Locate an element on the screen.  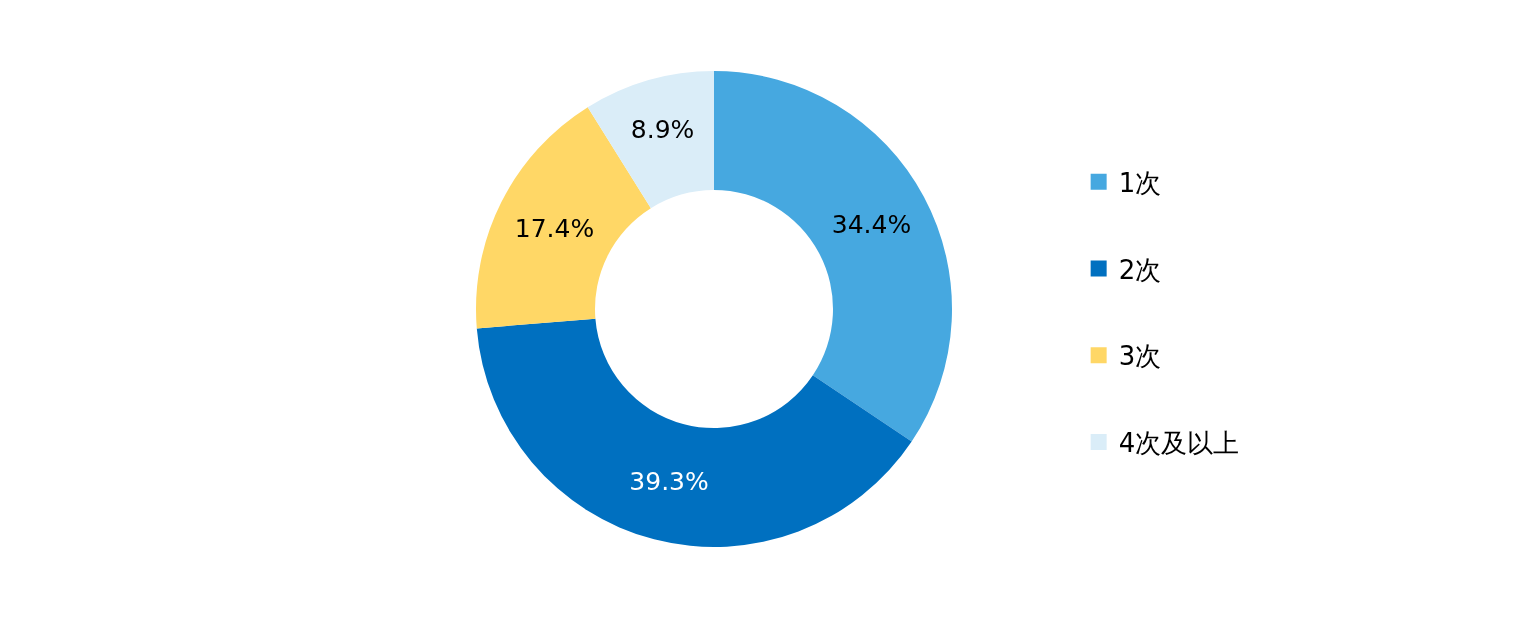
data-label: 17.4% is located at coordinates (554, 229).